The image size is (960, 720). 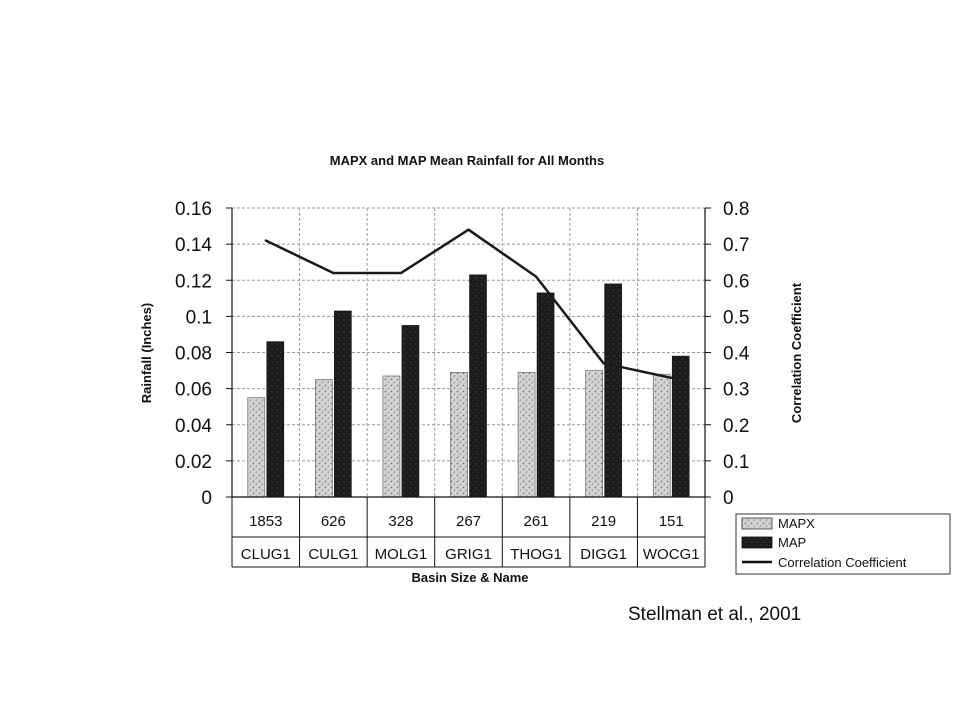 What do you see at coordinates (671, 521) in the screenshot?
I see `basin-size-label: 151` at bounding box center [671, 521].